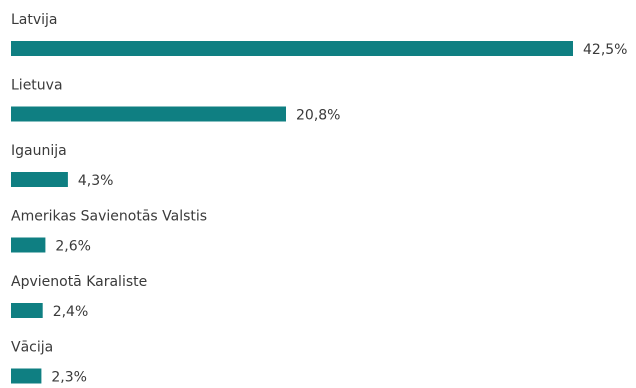  What do you see at coordinates (319, 35) in the screenshot?
I see `bar-row: Latvija 42,5%` at bounding box center [319, 35].